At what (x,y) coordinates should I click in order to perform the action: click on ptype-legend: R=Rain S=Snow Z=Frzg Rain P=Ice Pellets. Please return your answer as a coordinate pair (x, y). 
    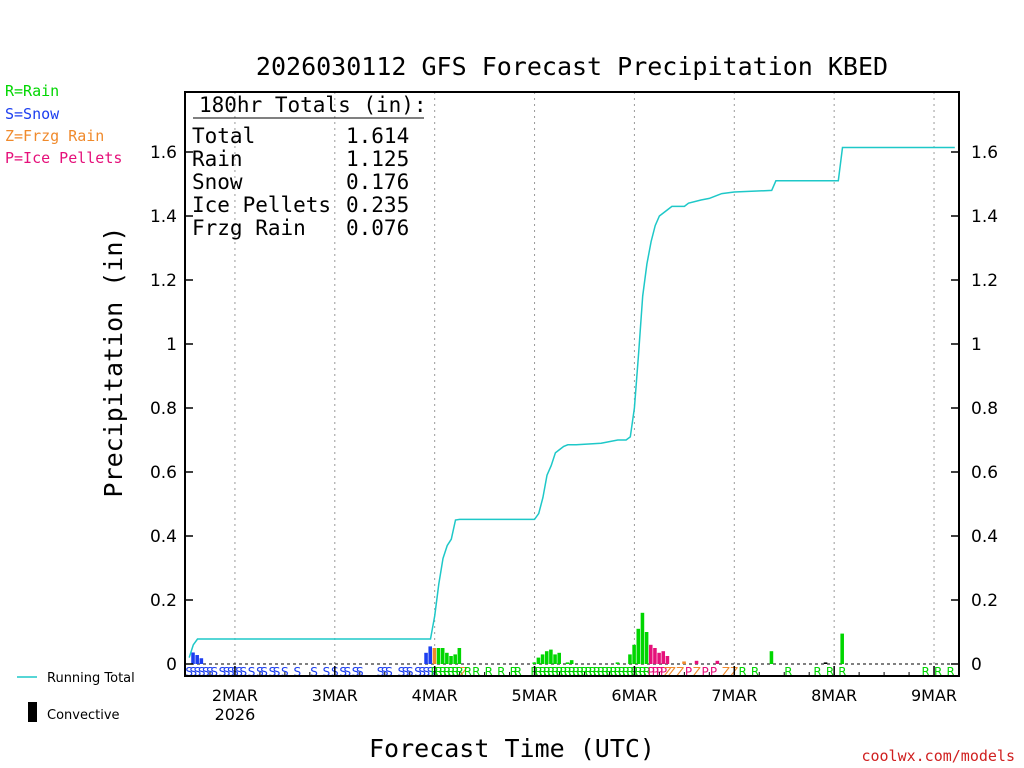
    Looking at the image, I should click on (63, 124).